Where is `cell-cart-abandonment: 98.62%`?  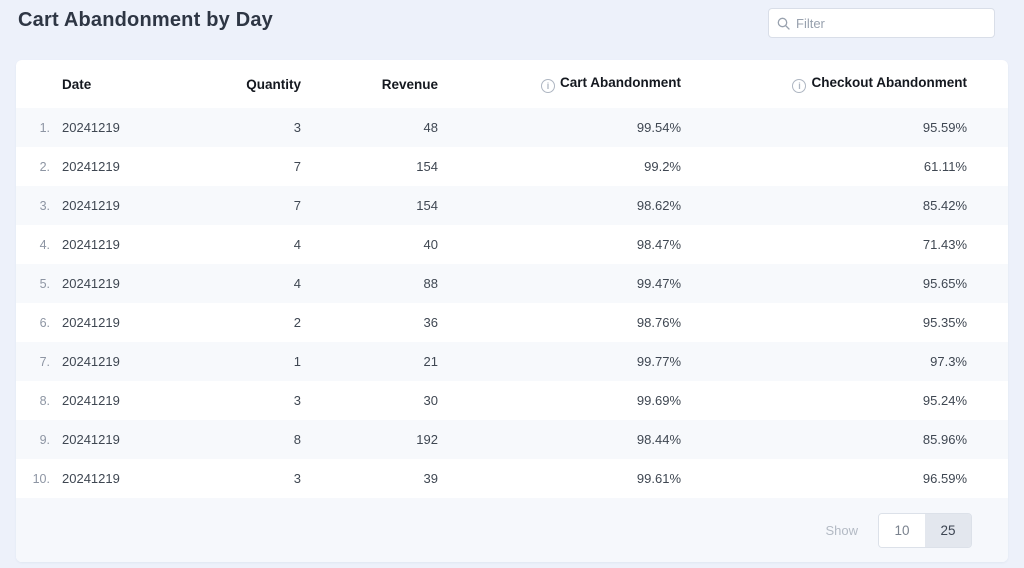
cell-cart-abandonment: 98.62% is located at coordinates (658, 205).